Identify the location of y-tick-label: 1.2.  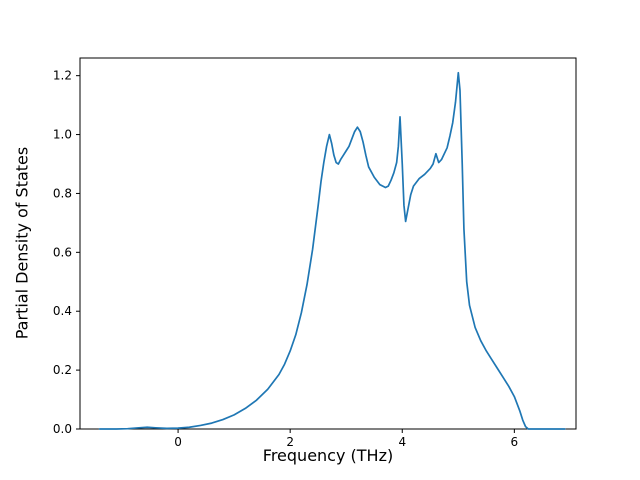
(62, 76).